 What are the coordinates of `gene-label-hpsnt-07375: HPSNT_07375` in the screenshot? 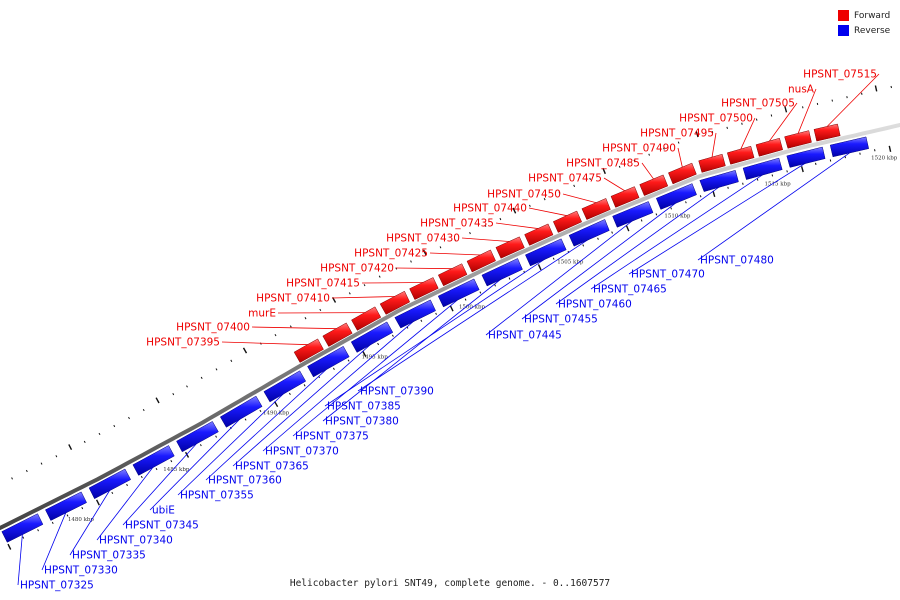 It's located at (332, 437).